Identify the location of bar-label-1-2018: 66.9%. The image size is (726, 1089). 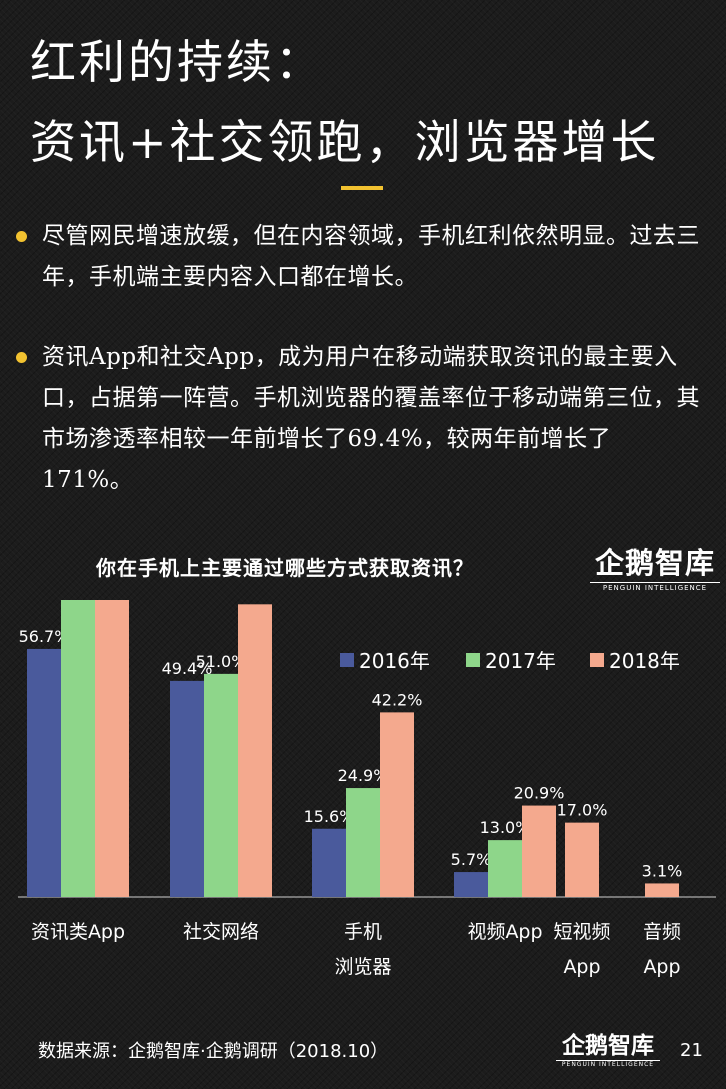
(255, 600).